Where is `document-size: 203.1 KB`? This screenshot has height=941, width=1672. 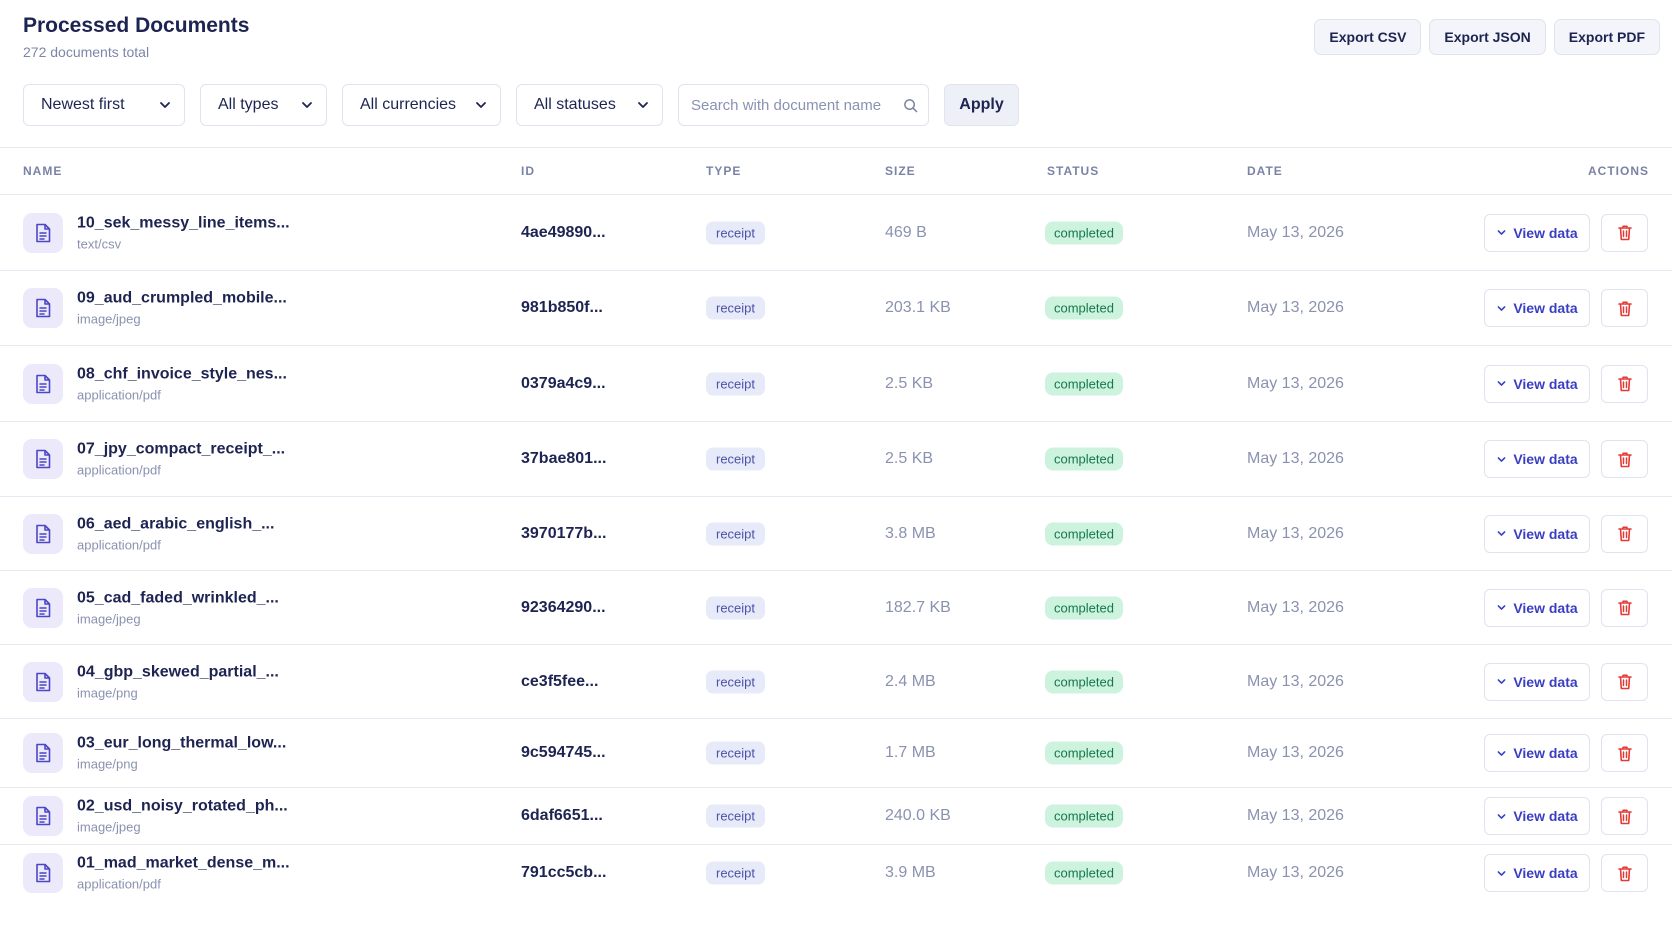 document-size: 203.1 KB is located at coordinates (918, 307).